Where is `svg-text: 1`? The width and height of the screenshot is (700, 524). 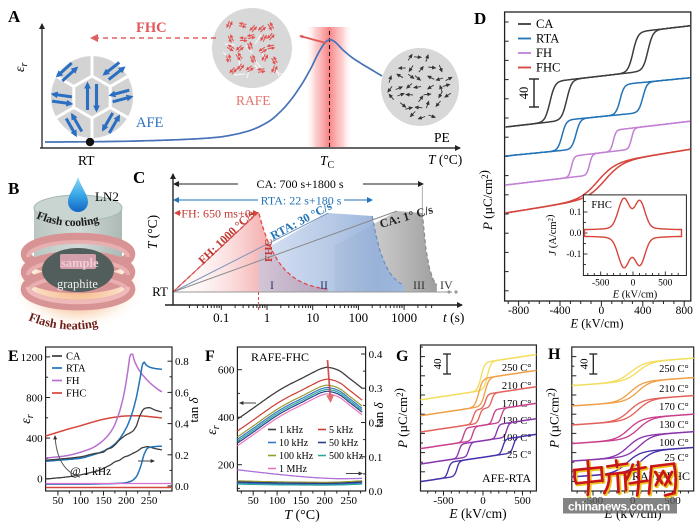 svg-text: 1 is located at coordinates (267, 317).